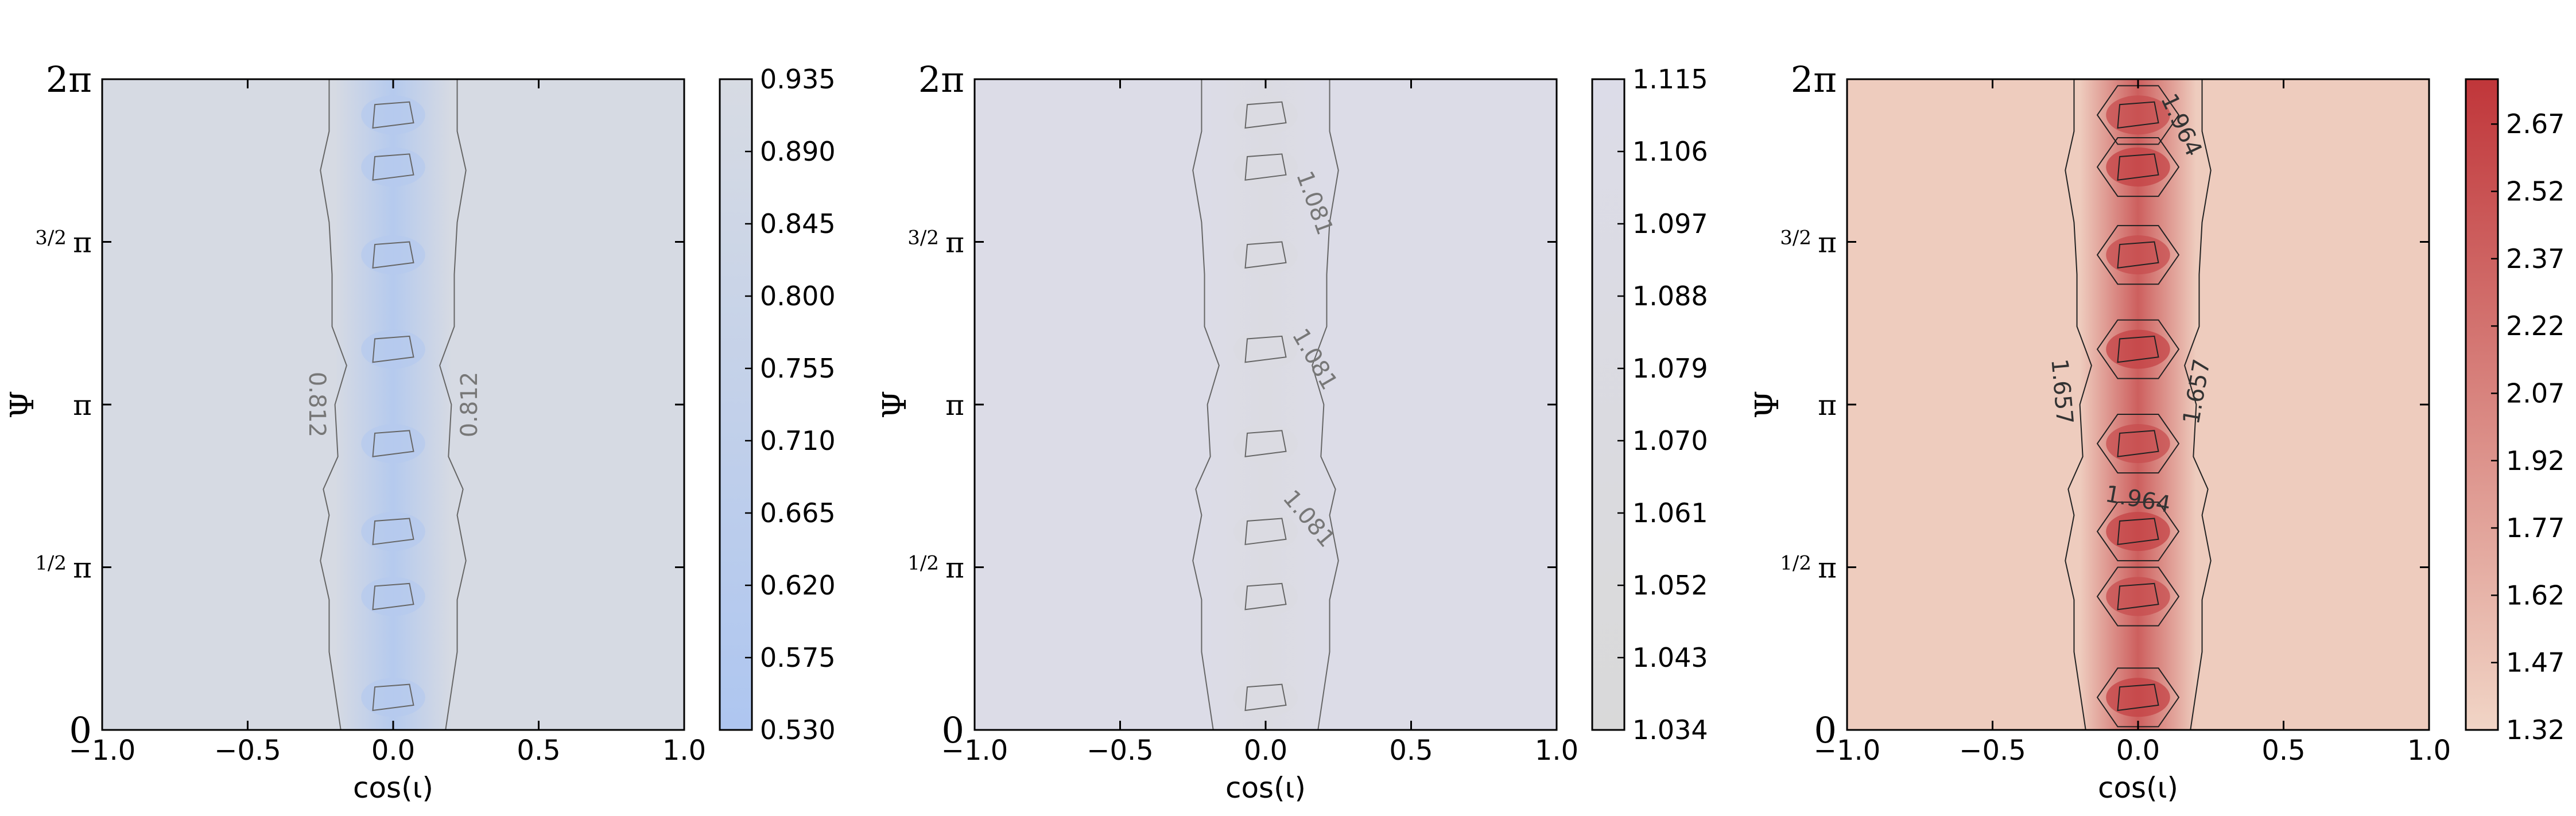 The width and height of the screenshot is (2576, 816). Describe the element at coordinates (798, 296) in the screenshot. I see `colorbar-tick-label: 0.800` at that location.